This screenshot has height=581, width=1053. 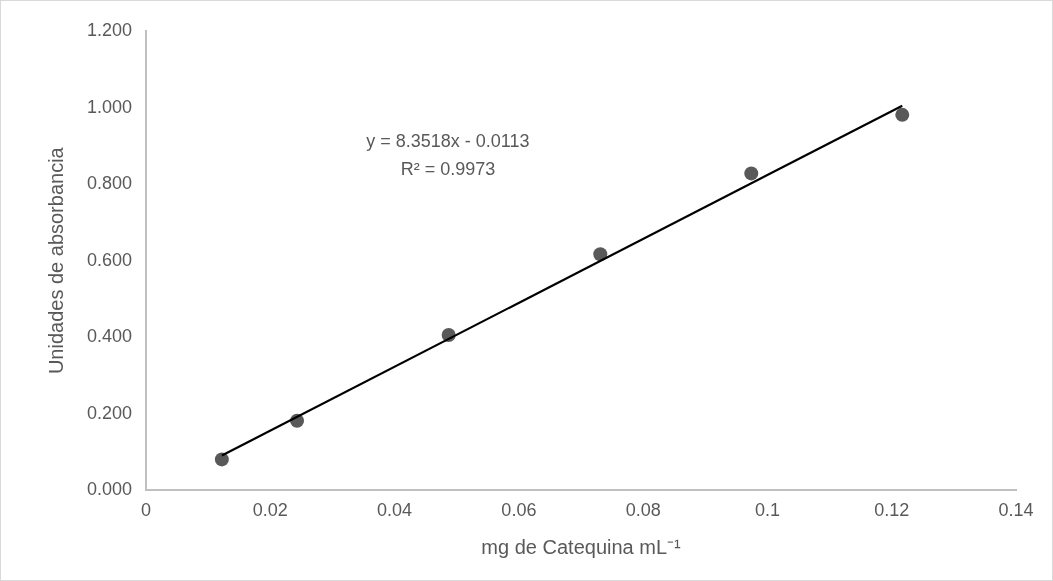 I want to click on y-tick-label: 0.600, so click(x=110, y=259).